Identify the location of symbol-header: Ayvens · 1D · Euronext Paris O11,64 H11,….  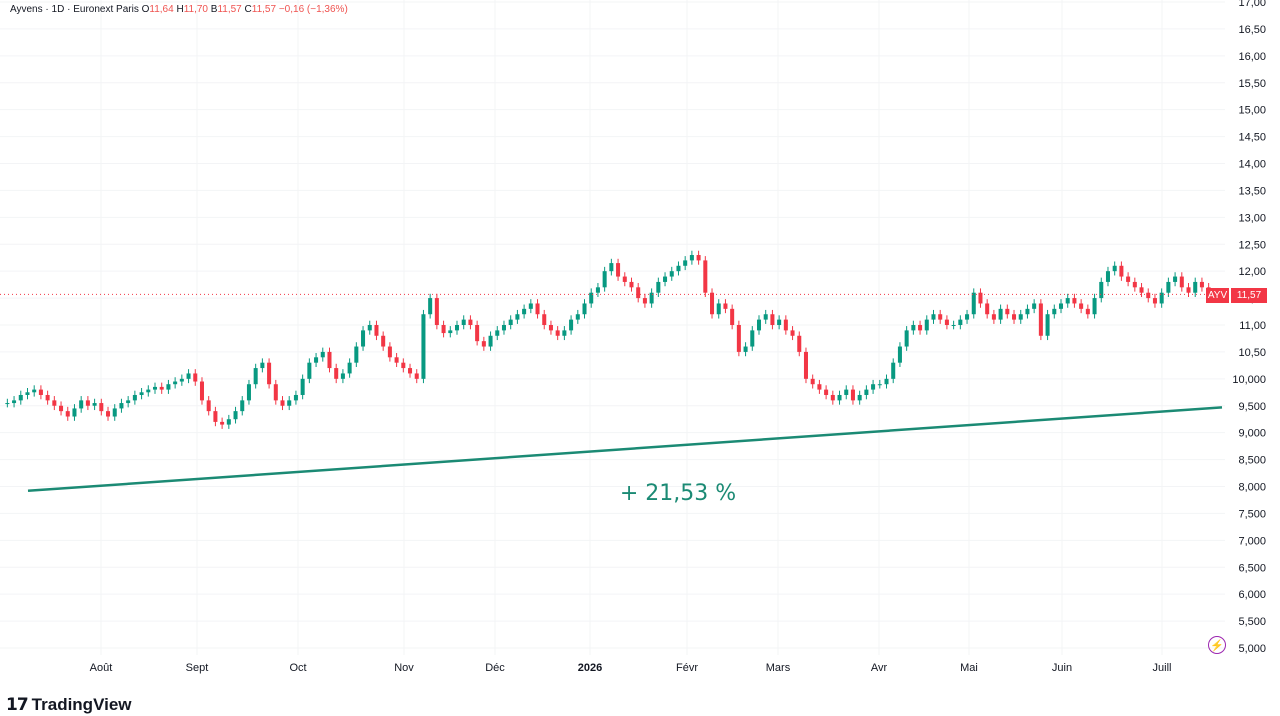
(179, 9).